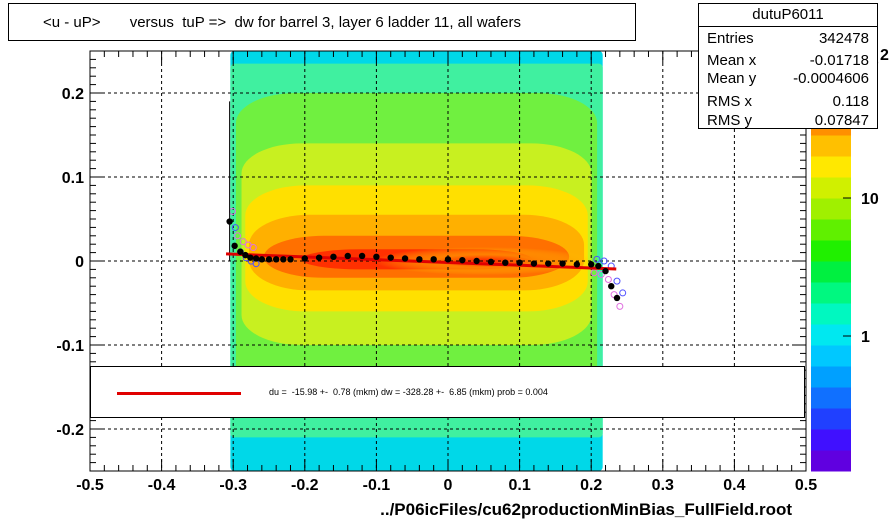 The image size is (896, 524). What do you see at coordinates (179, 393) in the screenshot?
I see `fit-legend-line` at bounding box center [179, 393].